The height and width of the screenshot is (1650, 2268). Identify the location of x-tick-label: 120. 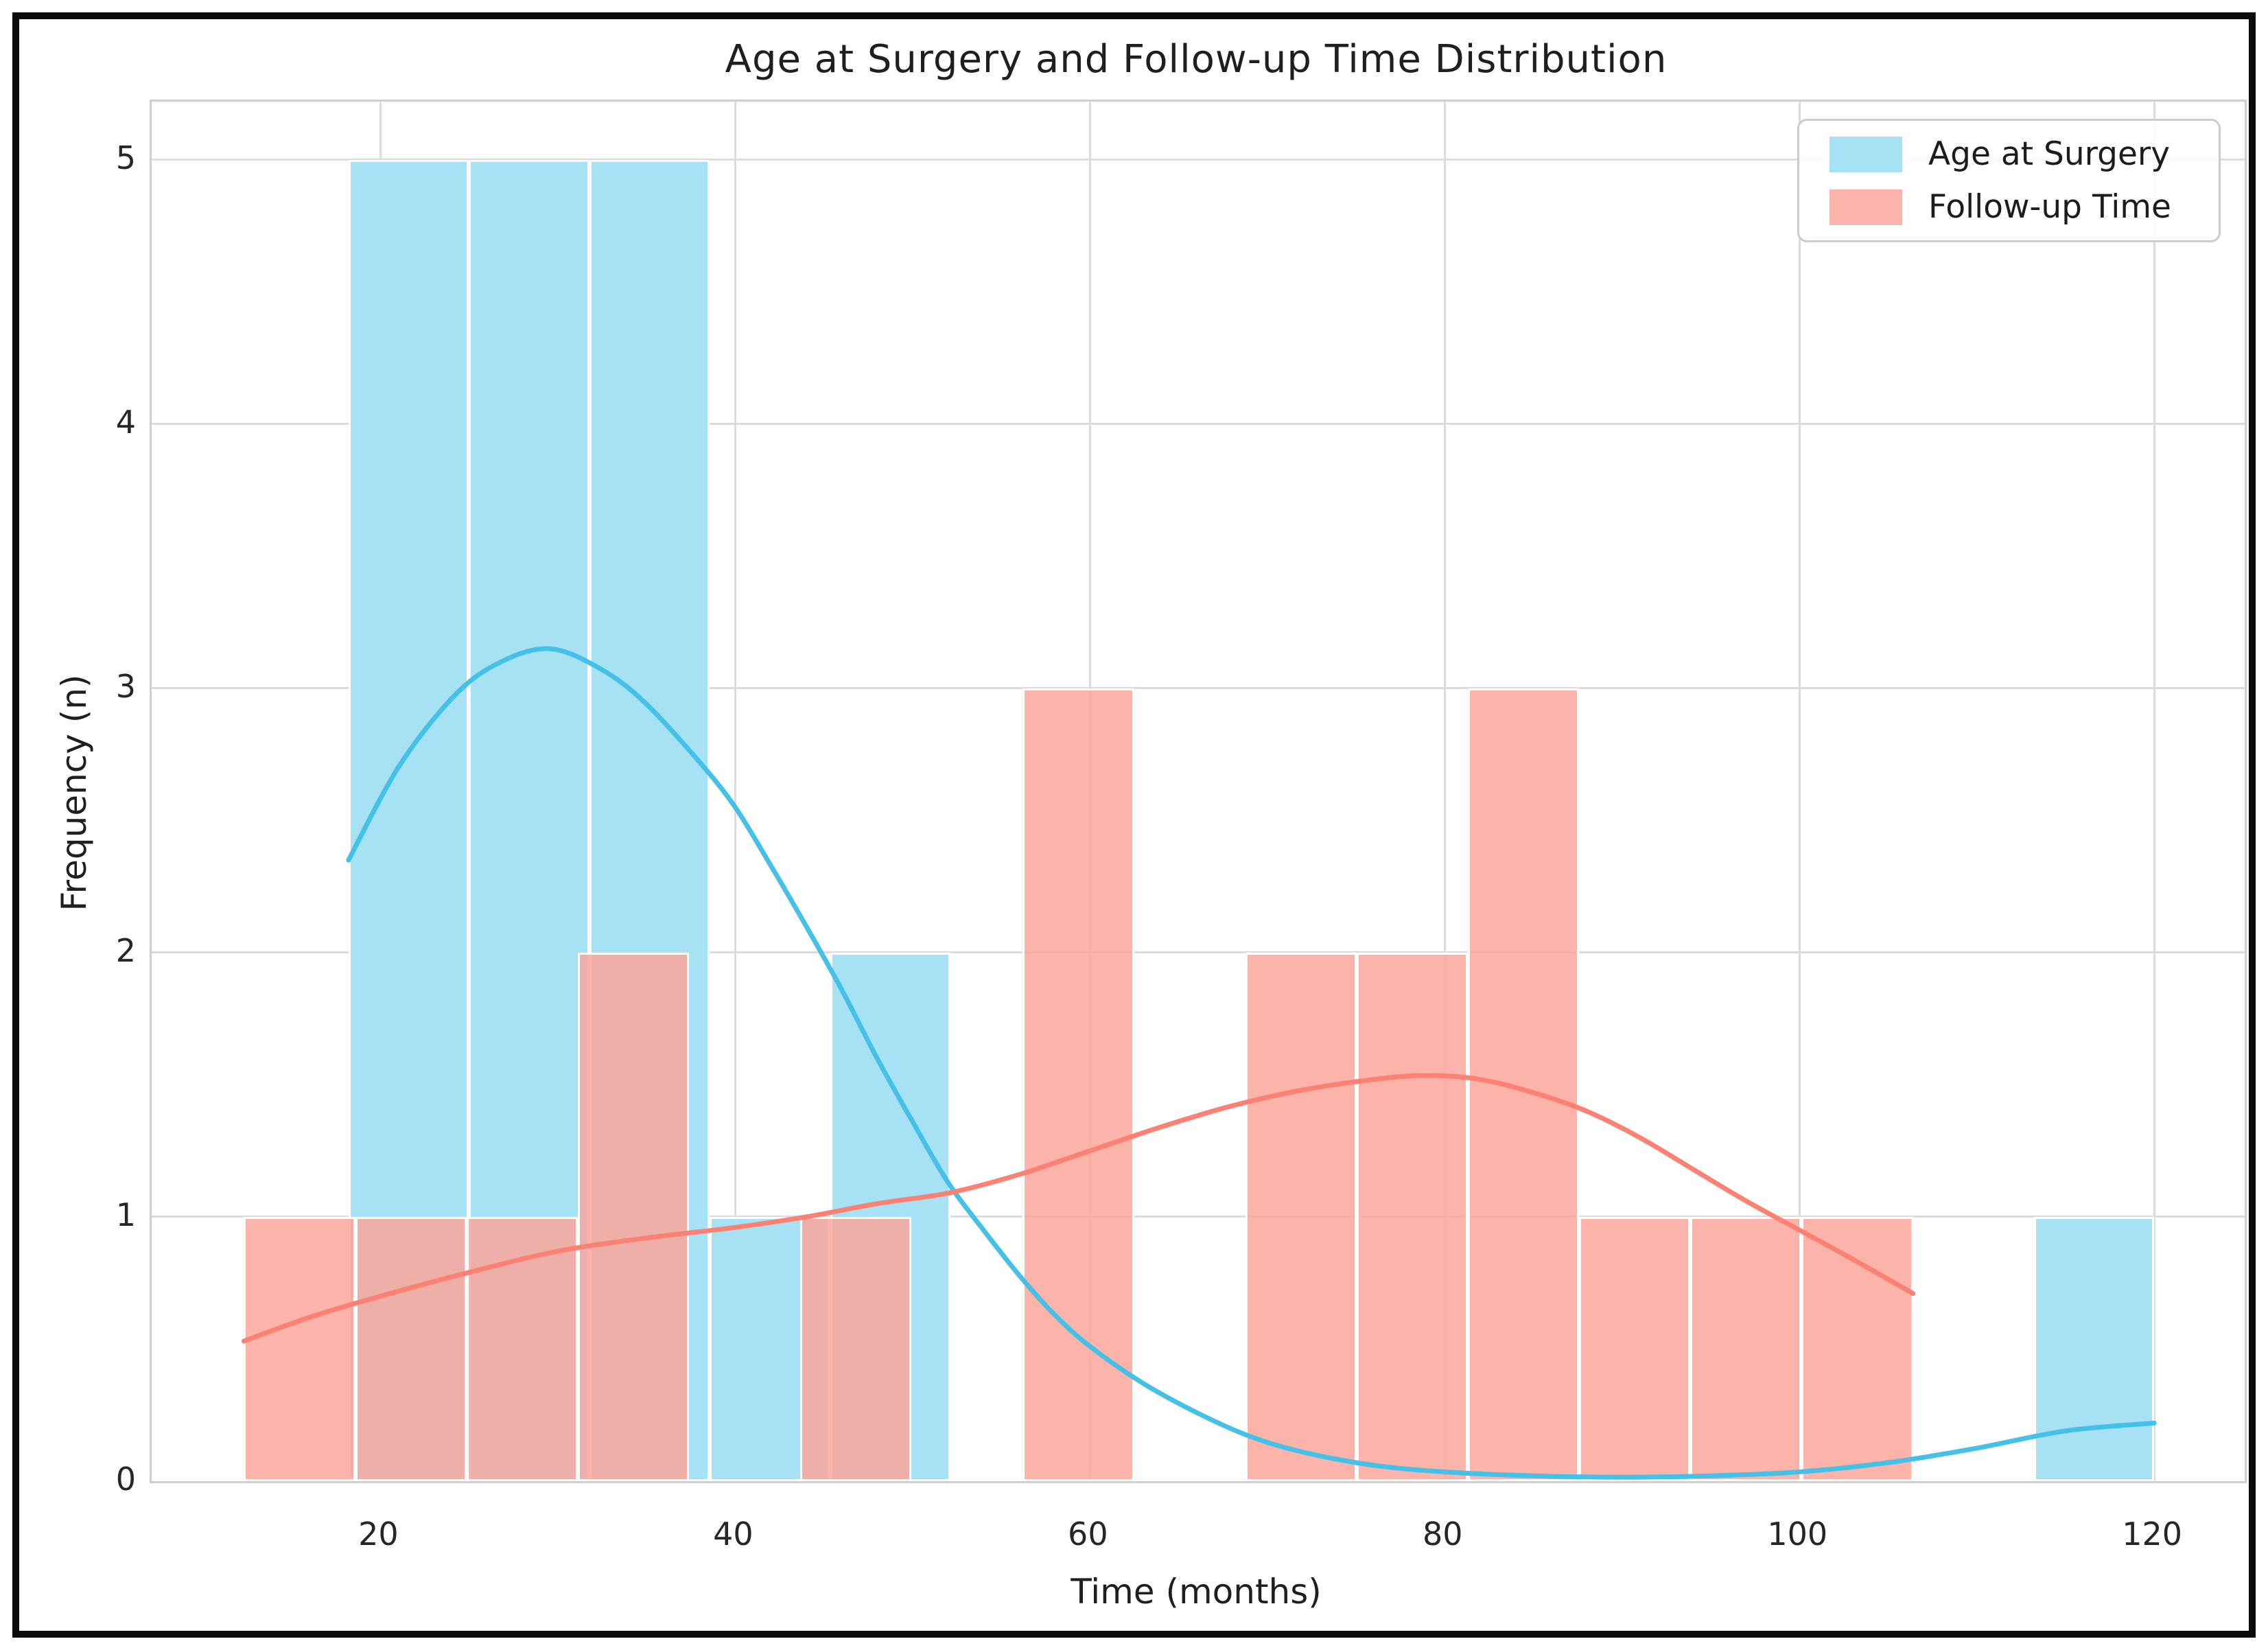
(2152, 1534).